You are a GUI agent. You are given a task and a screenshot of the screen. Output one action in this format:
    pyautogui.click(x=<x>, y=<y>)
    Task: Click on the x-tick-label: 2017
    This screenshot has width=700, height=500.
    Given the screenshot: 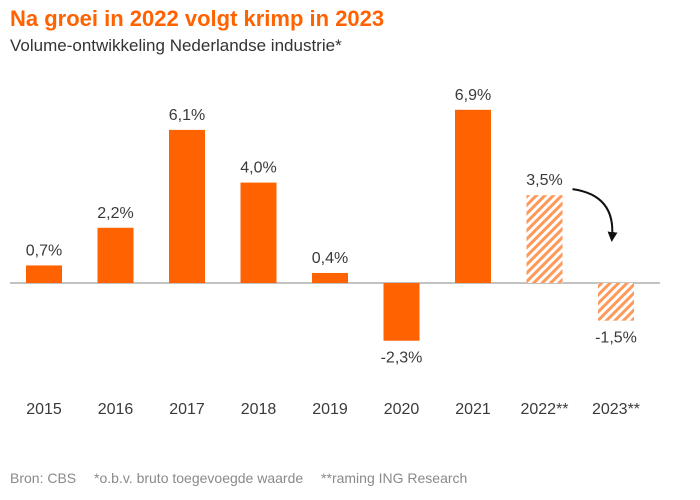 What is the action you would take?
    pyautogui.click(x=187, y=409)
    